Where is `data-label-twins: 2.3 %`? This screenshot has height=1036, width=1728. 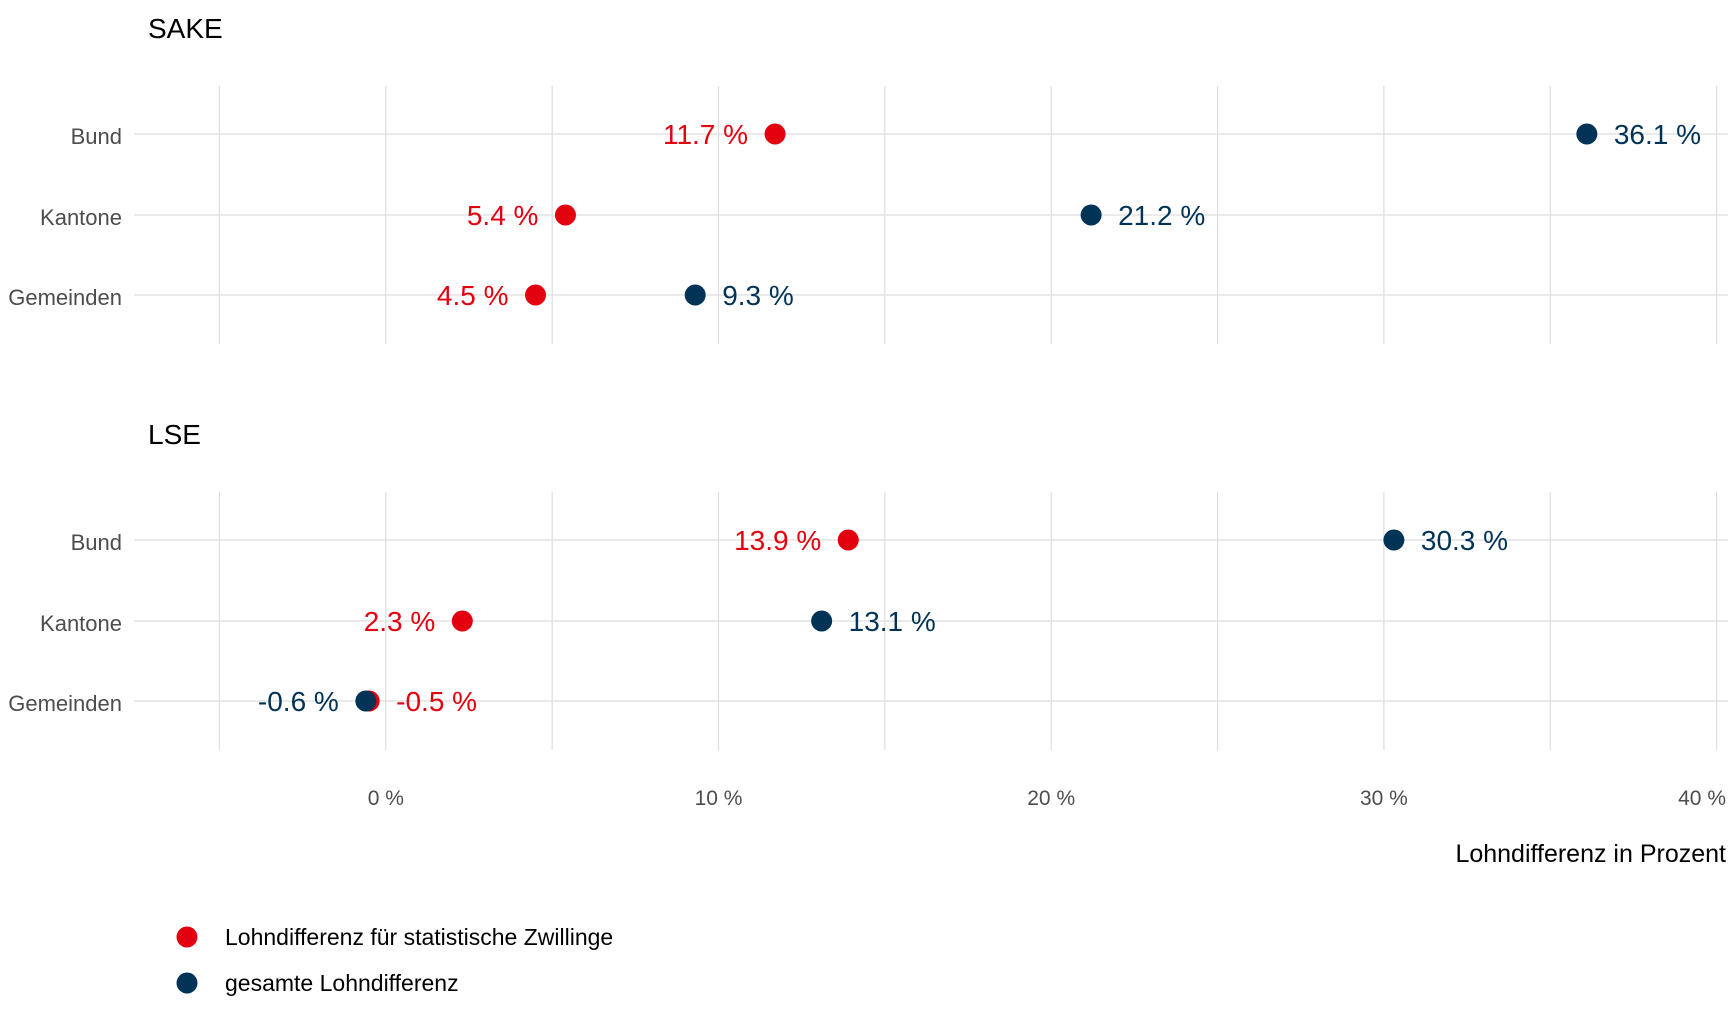 data-label-twins: 2.3 % is located at coordinates (400, 621).